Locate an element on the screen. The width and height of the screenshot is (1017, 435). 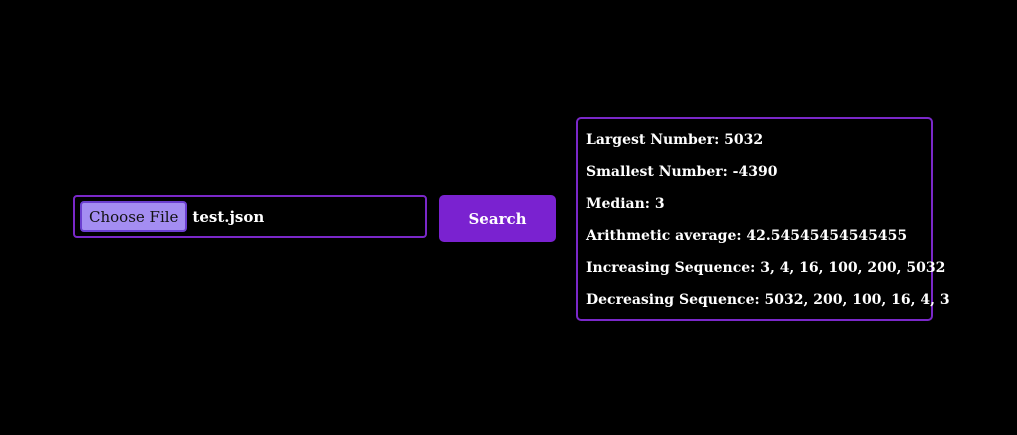
choose-file-button: Choose File is located at coordinates (134, 216).